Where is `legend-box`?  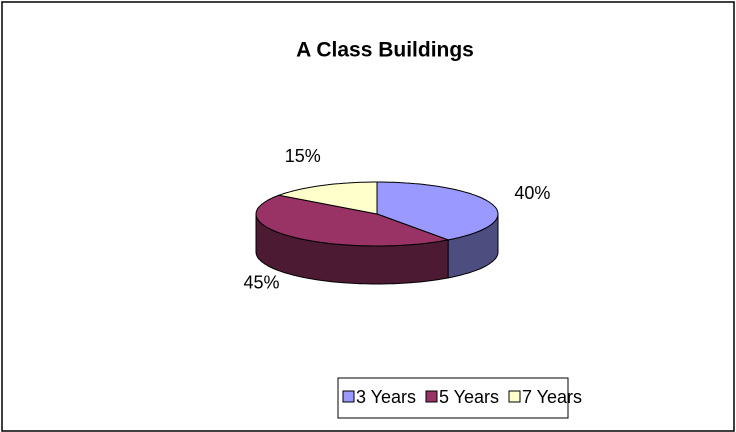 legend-box is located at coordinates (453, 398).